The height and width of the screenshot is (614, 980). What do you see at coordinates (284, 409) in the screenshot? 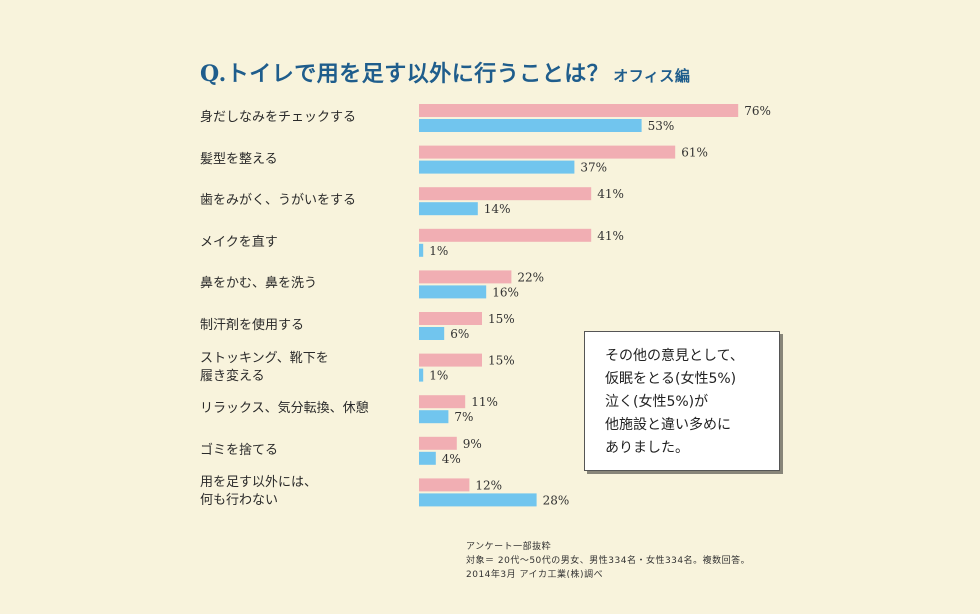
I see `category-label: リラックス、気分転換、休憩` at bounding box center [284, 409].